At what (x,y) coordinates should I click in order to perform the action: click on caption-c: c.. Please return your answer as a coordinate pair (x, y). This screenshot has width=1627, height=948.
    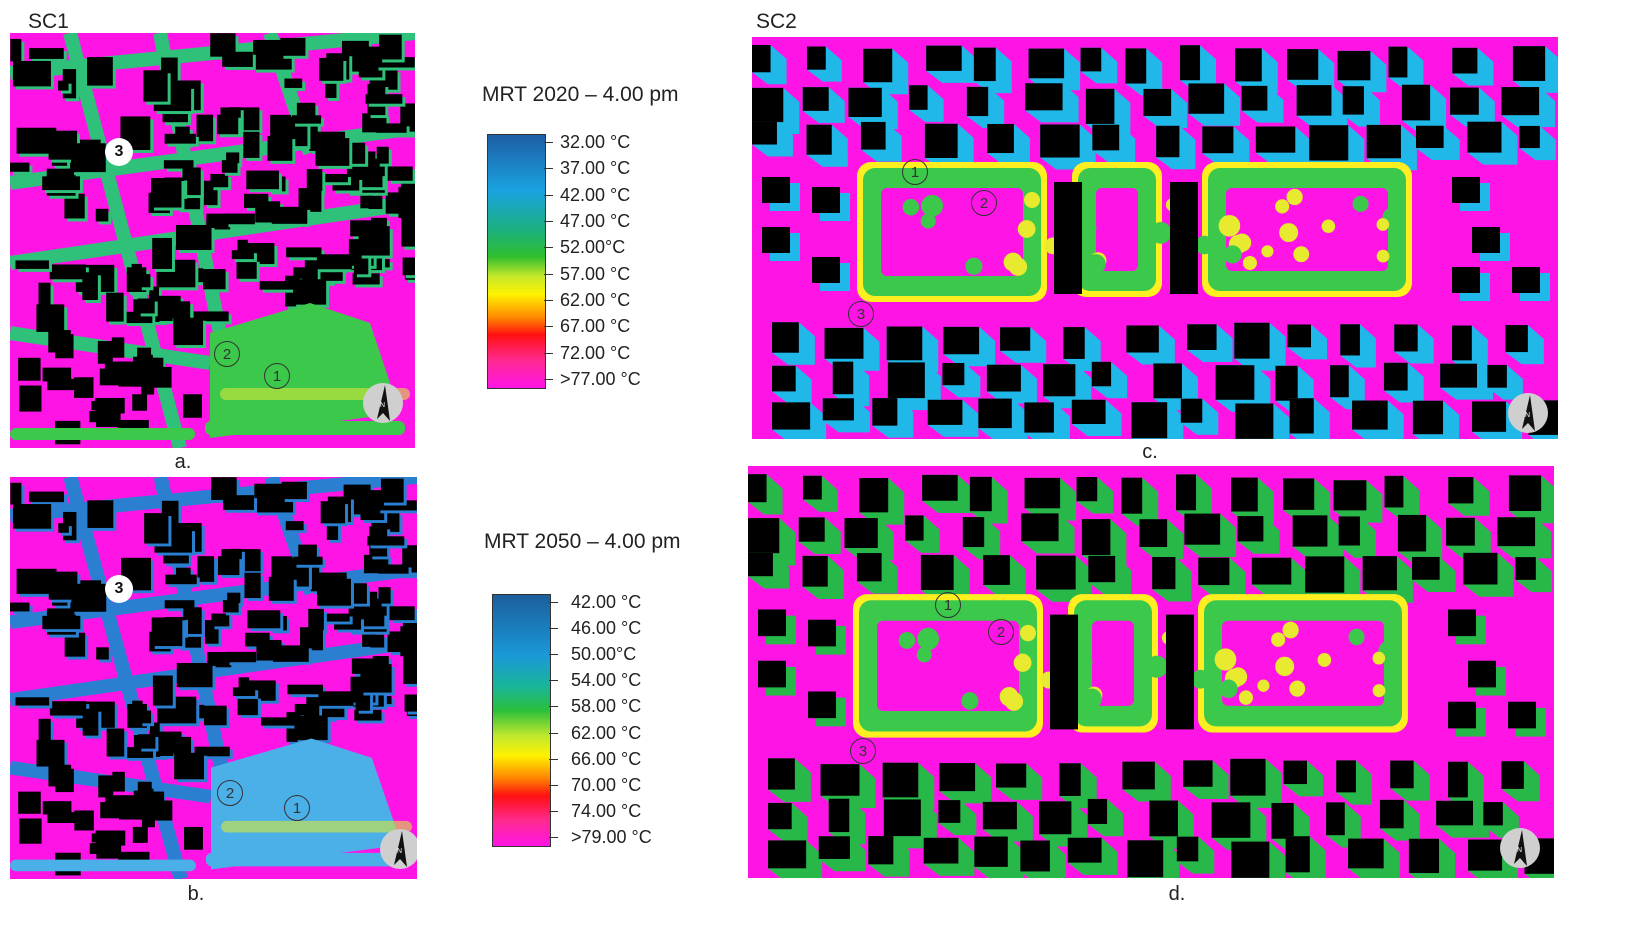
    Looking at the image, I should click on (1150, 452).